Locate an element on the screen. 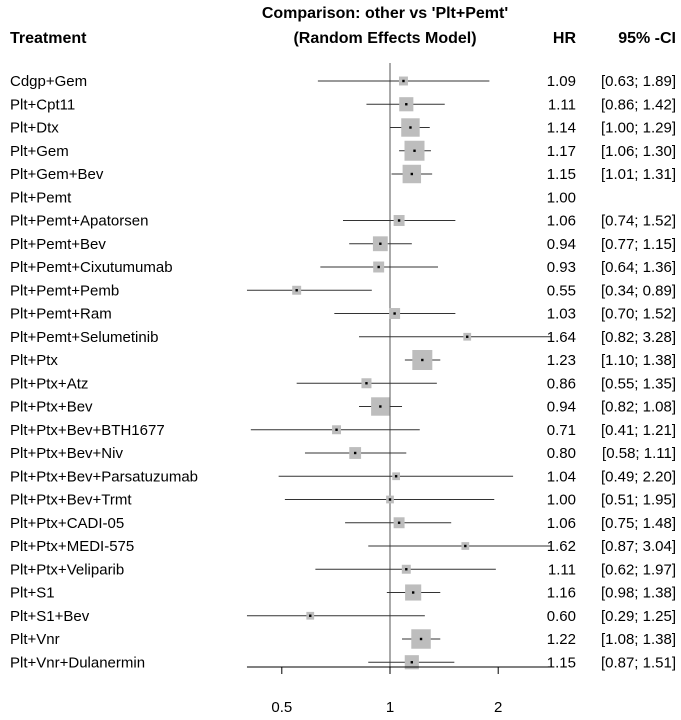  row-label: Plt+Cpt11 is located at coordinates (42, 104).